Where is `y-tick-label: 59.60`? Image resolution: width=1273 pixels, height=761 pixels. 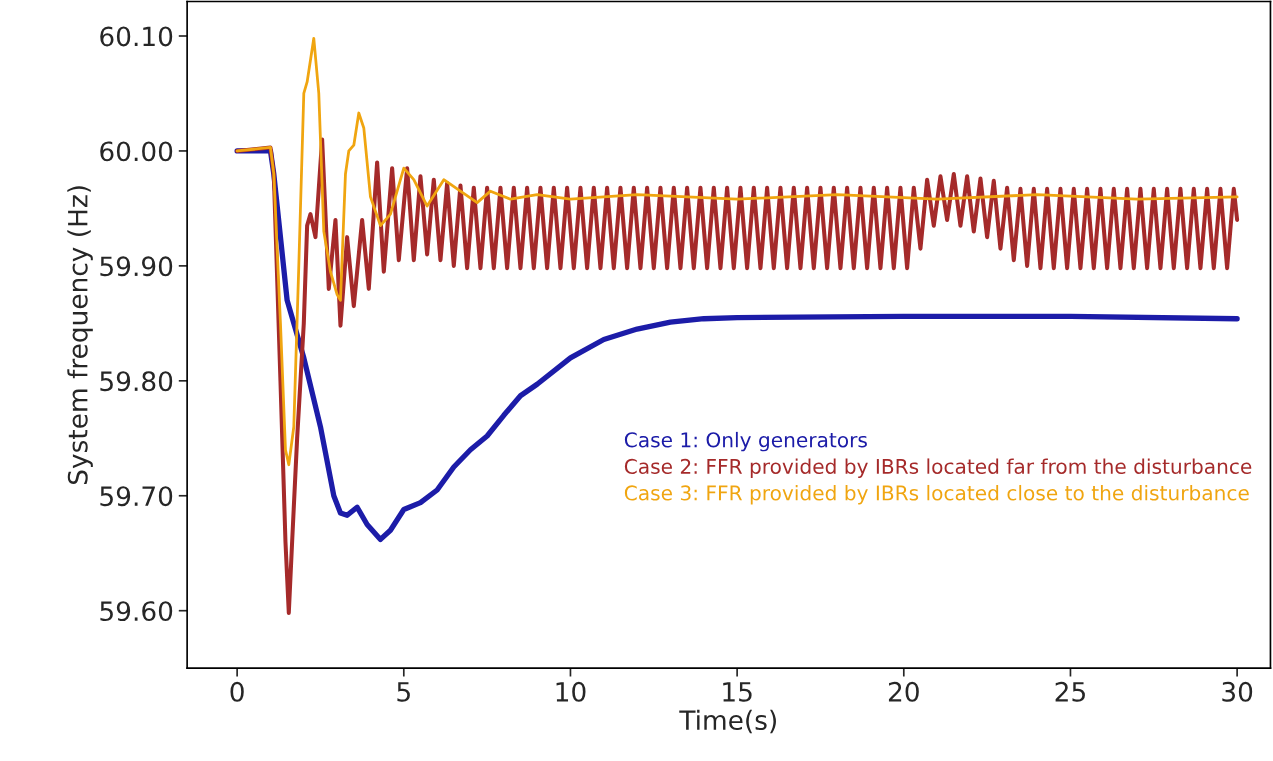
y-tick-label: 59.60 is located at coordinates (136, 611).